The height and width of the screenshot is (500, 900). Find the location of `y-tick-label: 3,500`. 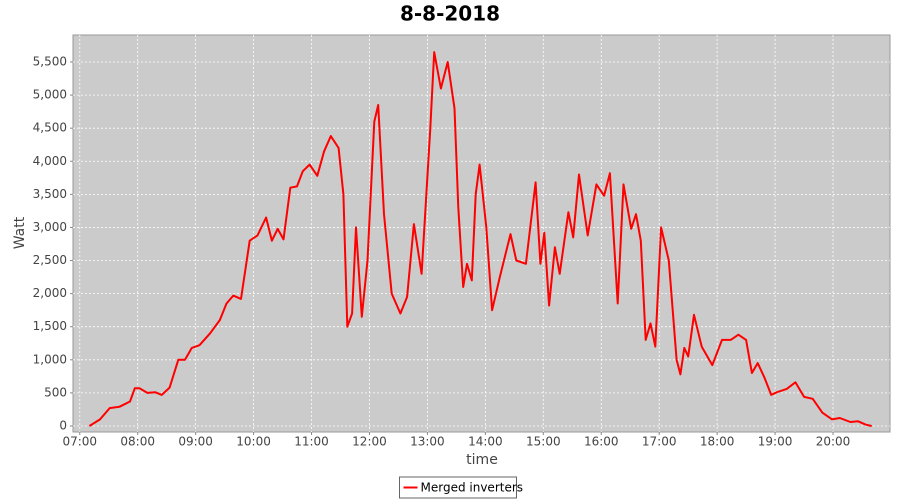

y-tick-label: 3,500 is located at coordinates (50, 194).